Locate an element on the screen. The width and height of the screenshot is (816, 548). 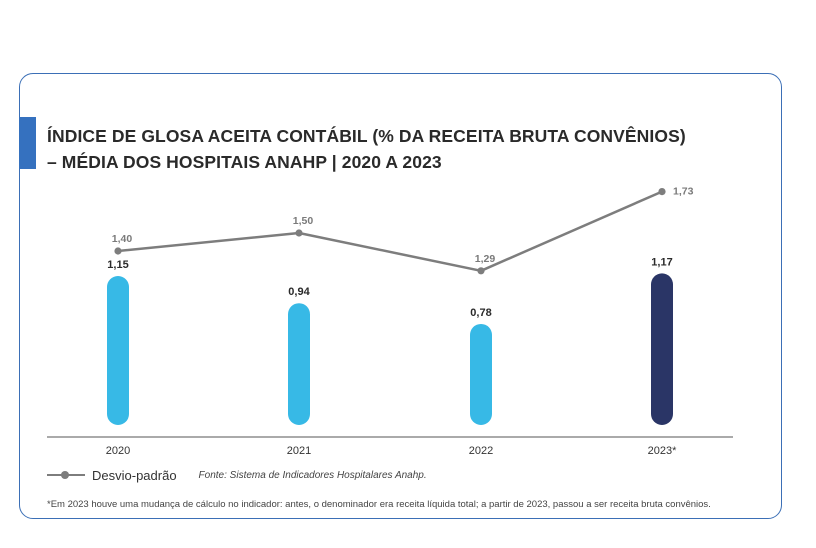
bar-value-label: 0,94 is located at coordinates (299, 292).